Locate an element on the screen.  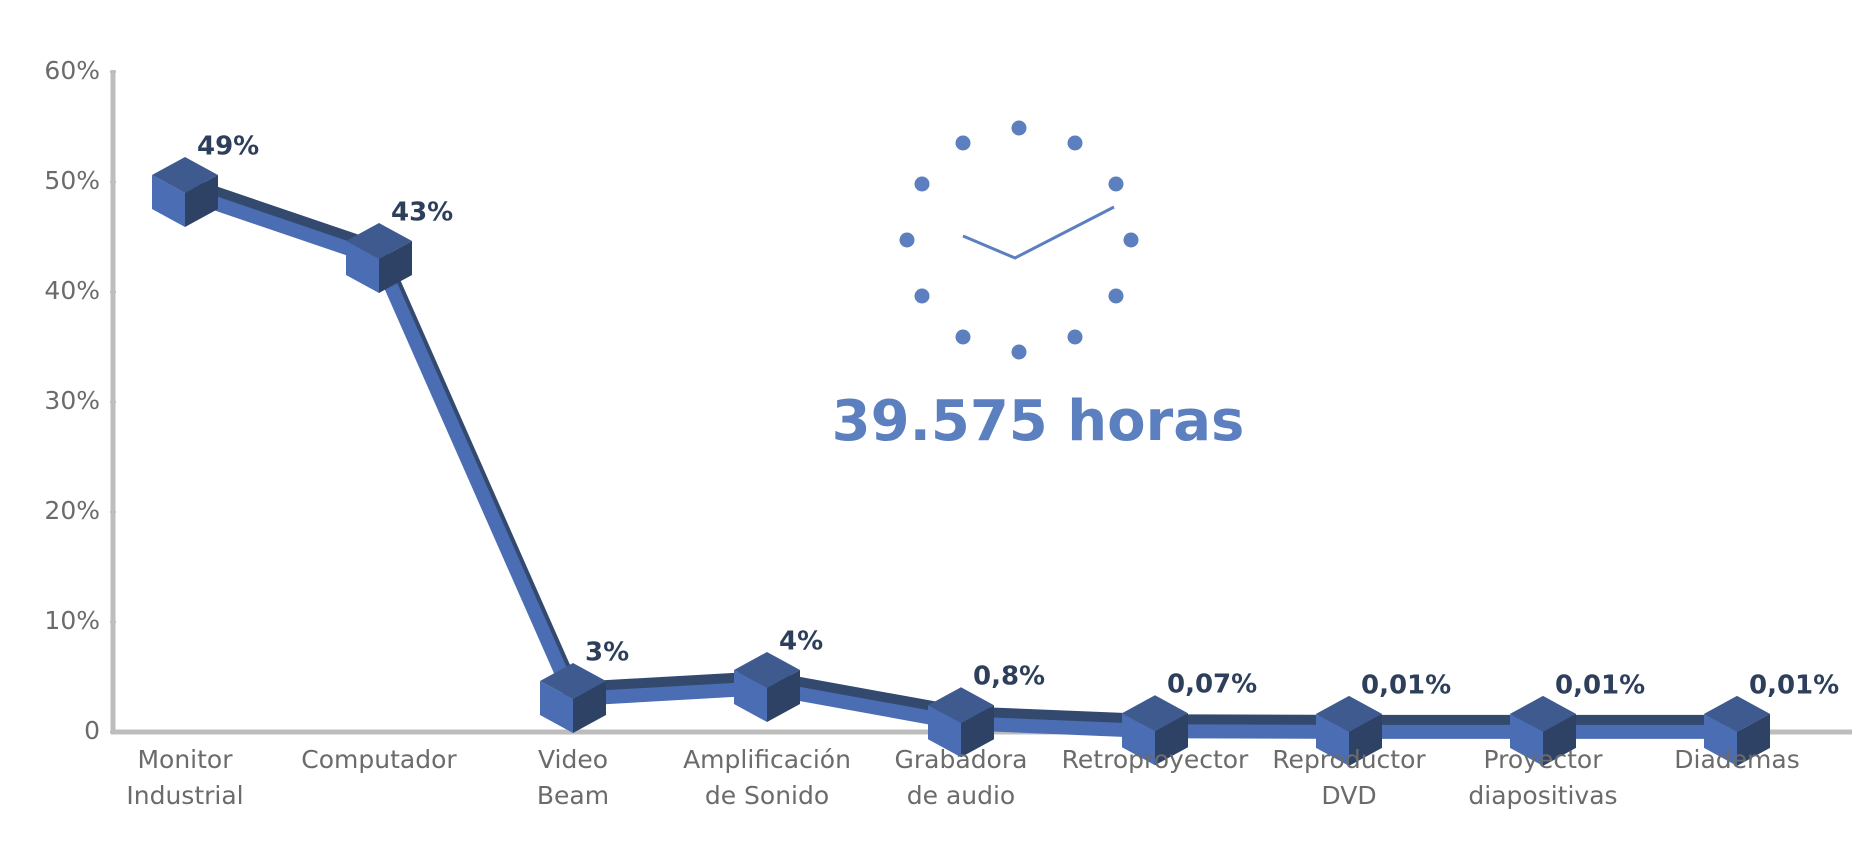
data-label: 0,07% is located at coordinates (1212, 685).